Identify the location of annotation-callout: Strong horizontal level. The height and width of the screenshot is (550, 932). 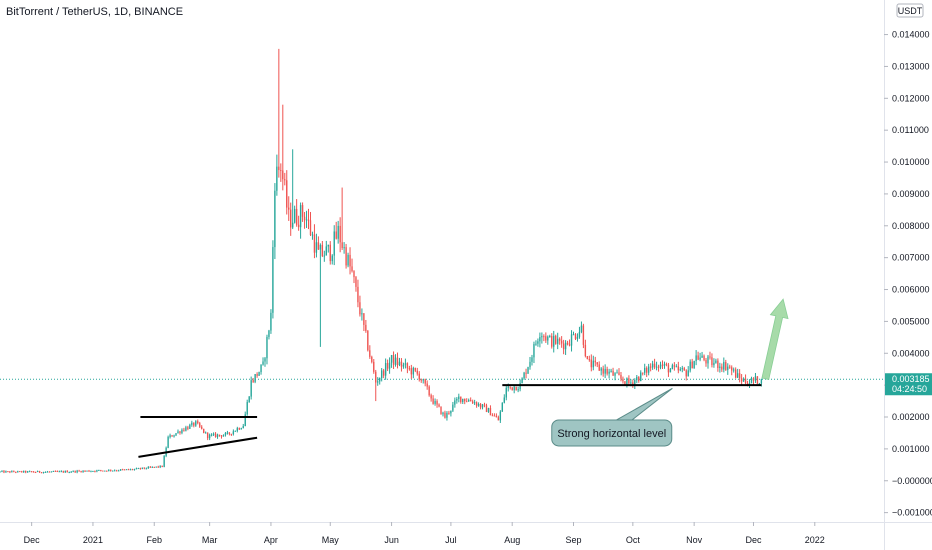
(612, 417).